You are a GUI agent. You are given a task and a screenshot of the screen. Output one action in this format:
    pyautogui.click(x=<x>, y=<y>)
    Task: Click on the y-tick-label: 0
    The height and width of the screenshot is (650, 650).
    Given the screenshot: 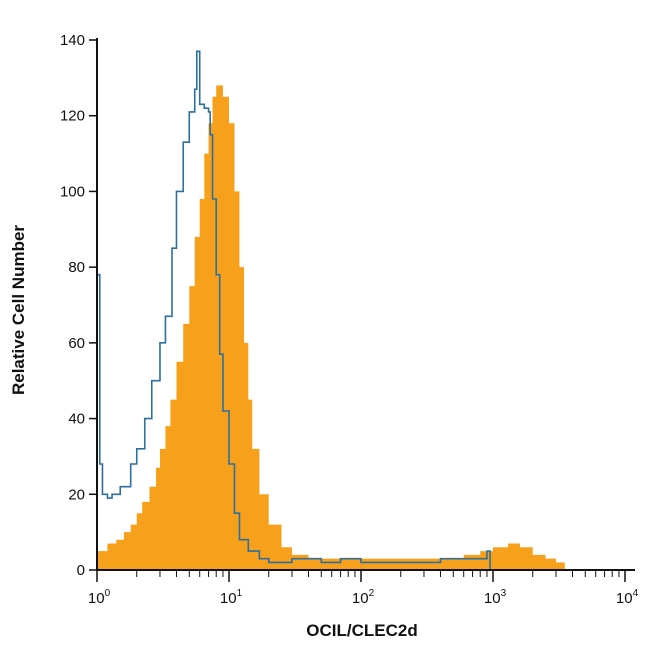 What is the action you would take?
    pyautogui.click(x=81, y=570)
    